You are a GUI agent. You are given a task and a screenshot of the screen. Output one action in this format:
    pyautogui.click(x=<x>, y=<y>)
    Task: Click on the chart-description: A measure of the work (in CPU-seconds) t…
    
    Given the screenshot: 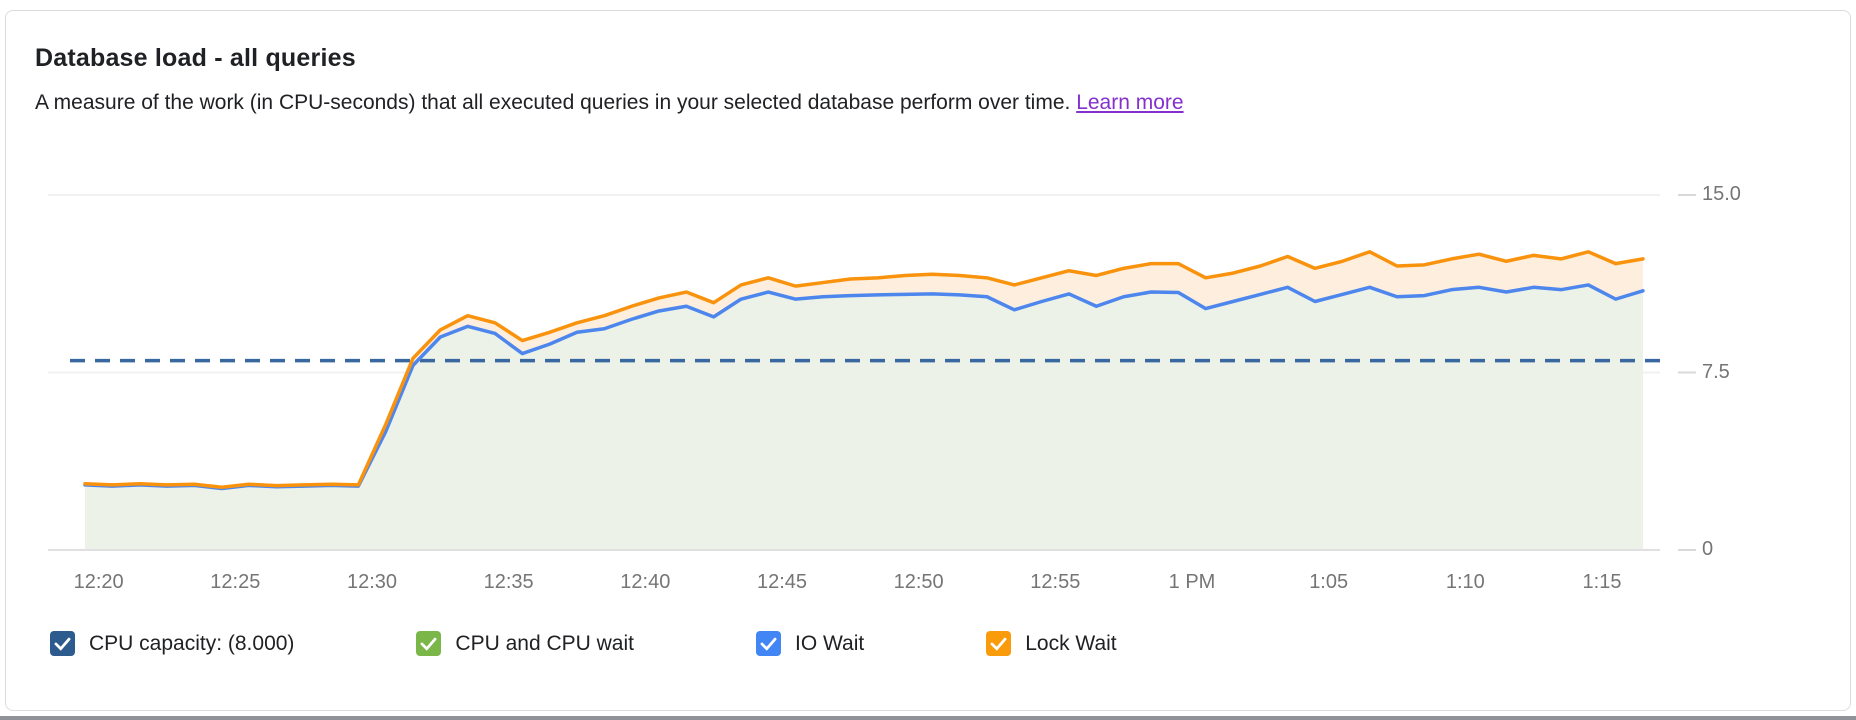 What is the action you would take?
    pyautogui.click(x=609, y=103)
    